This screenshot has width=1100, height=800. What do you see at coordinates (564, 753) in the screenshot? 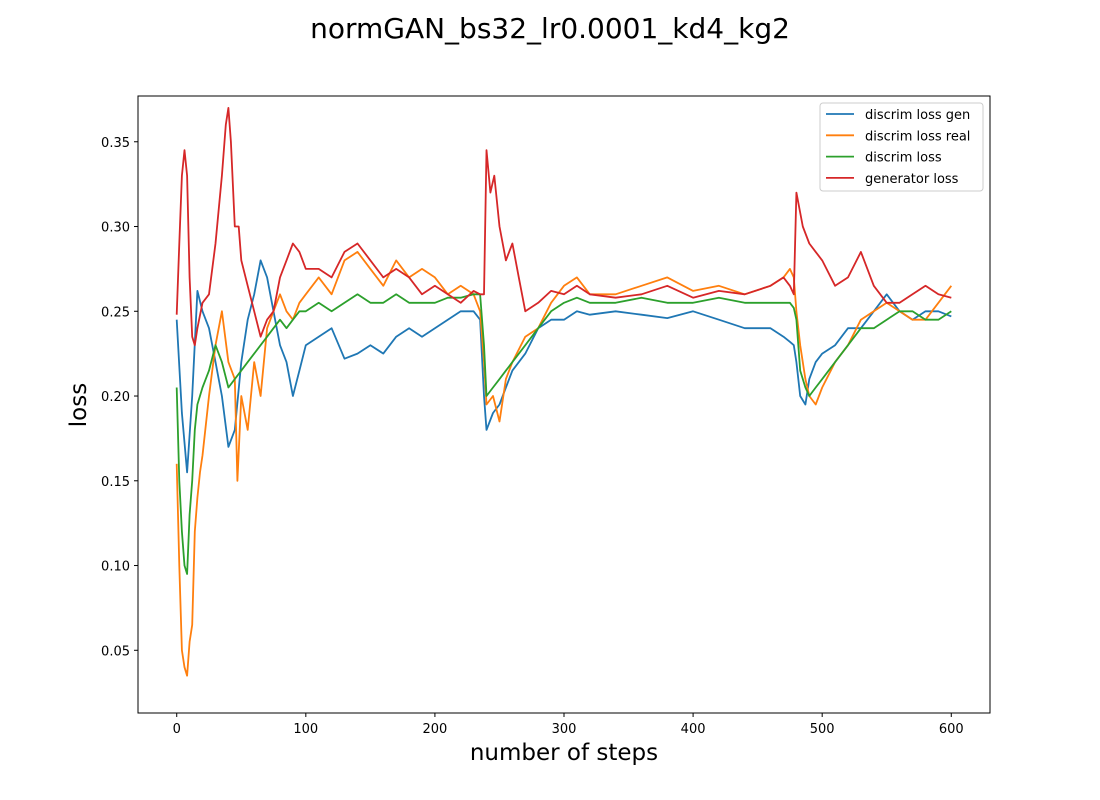
I see `x-axis-title: number of steps` at bounding box center [564, 753].